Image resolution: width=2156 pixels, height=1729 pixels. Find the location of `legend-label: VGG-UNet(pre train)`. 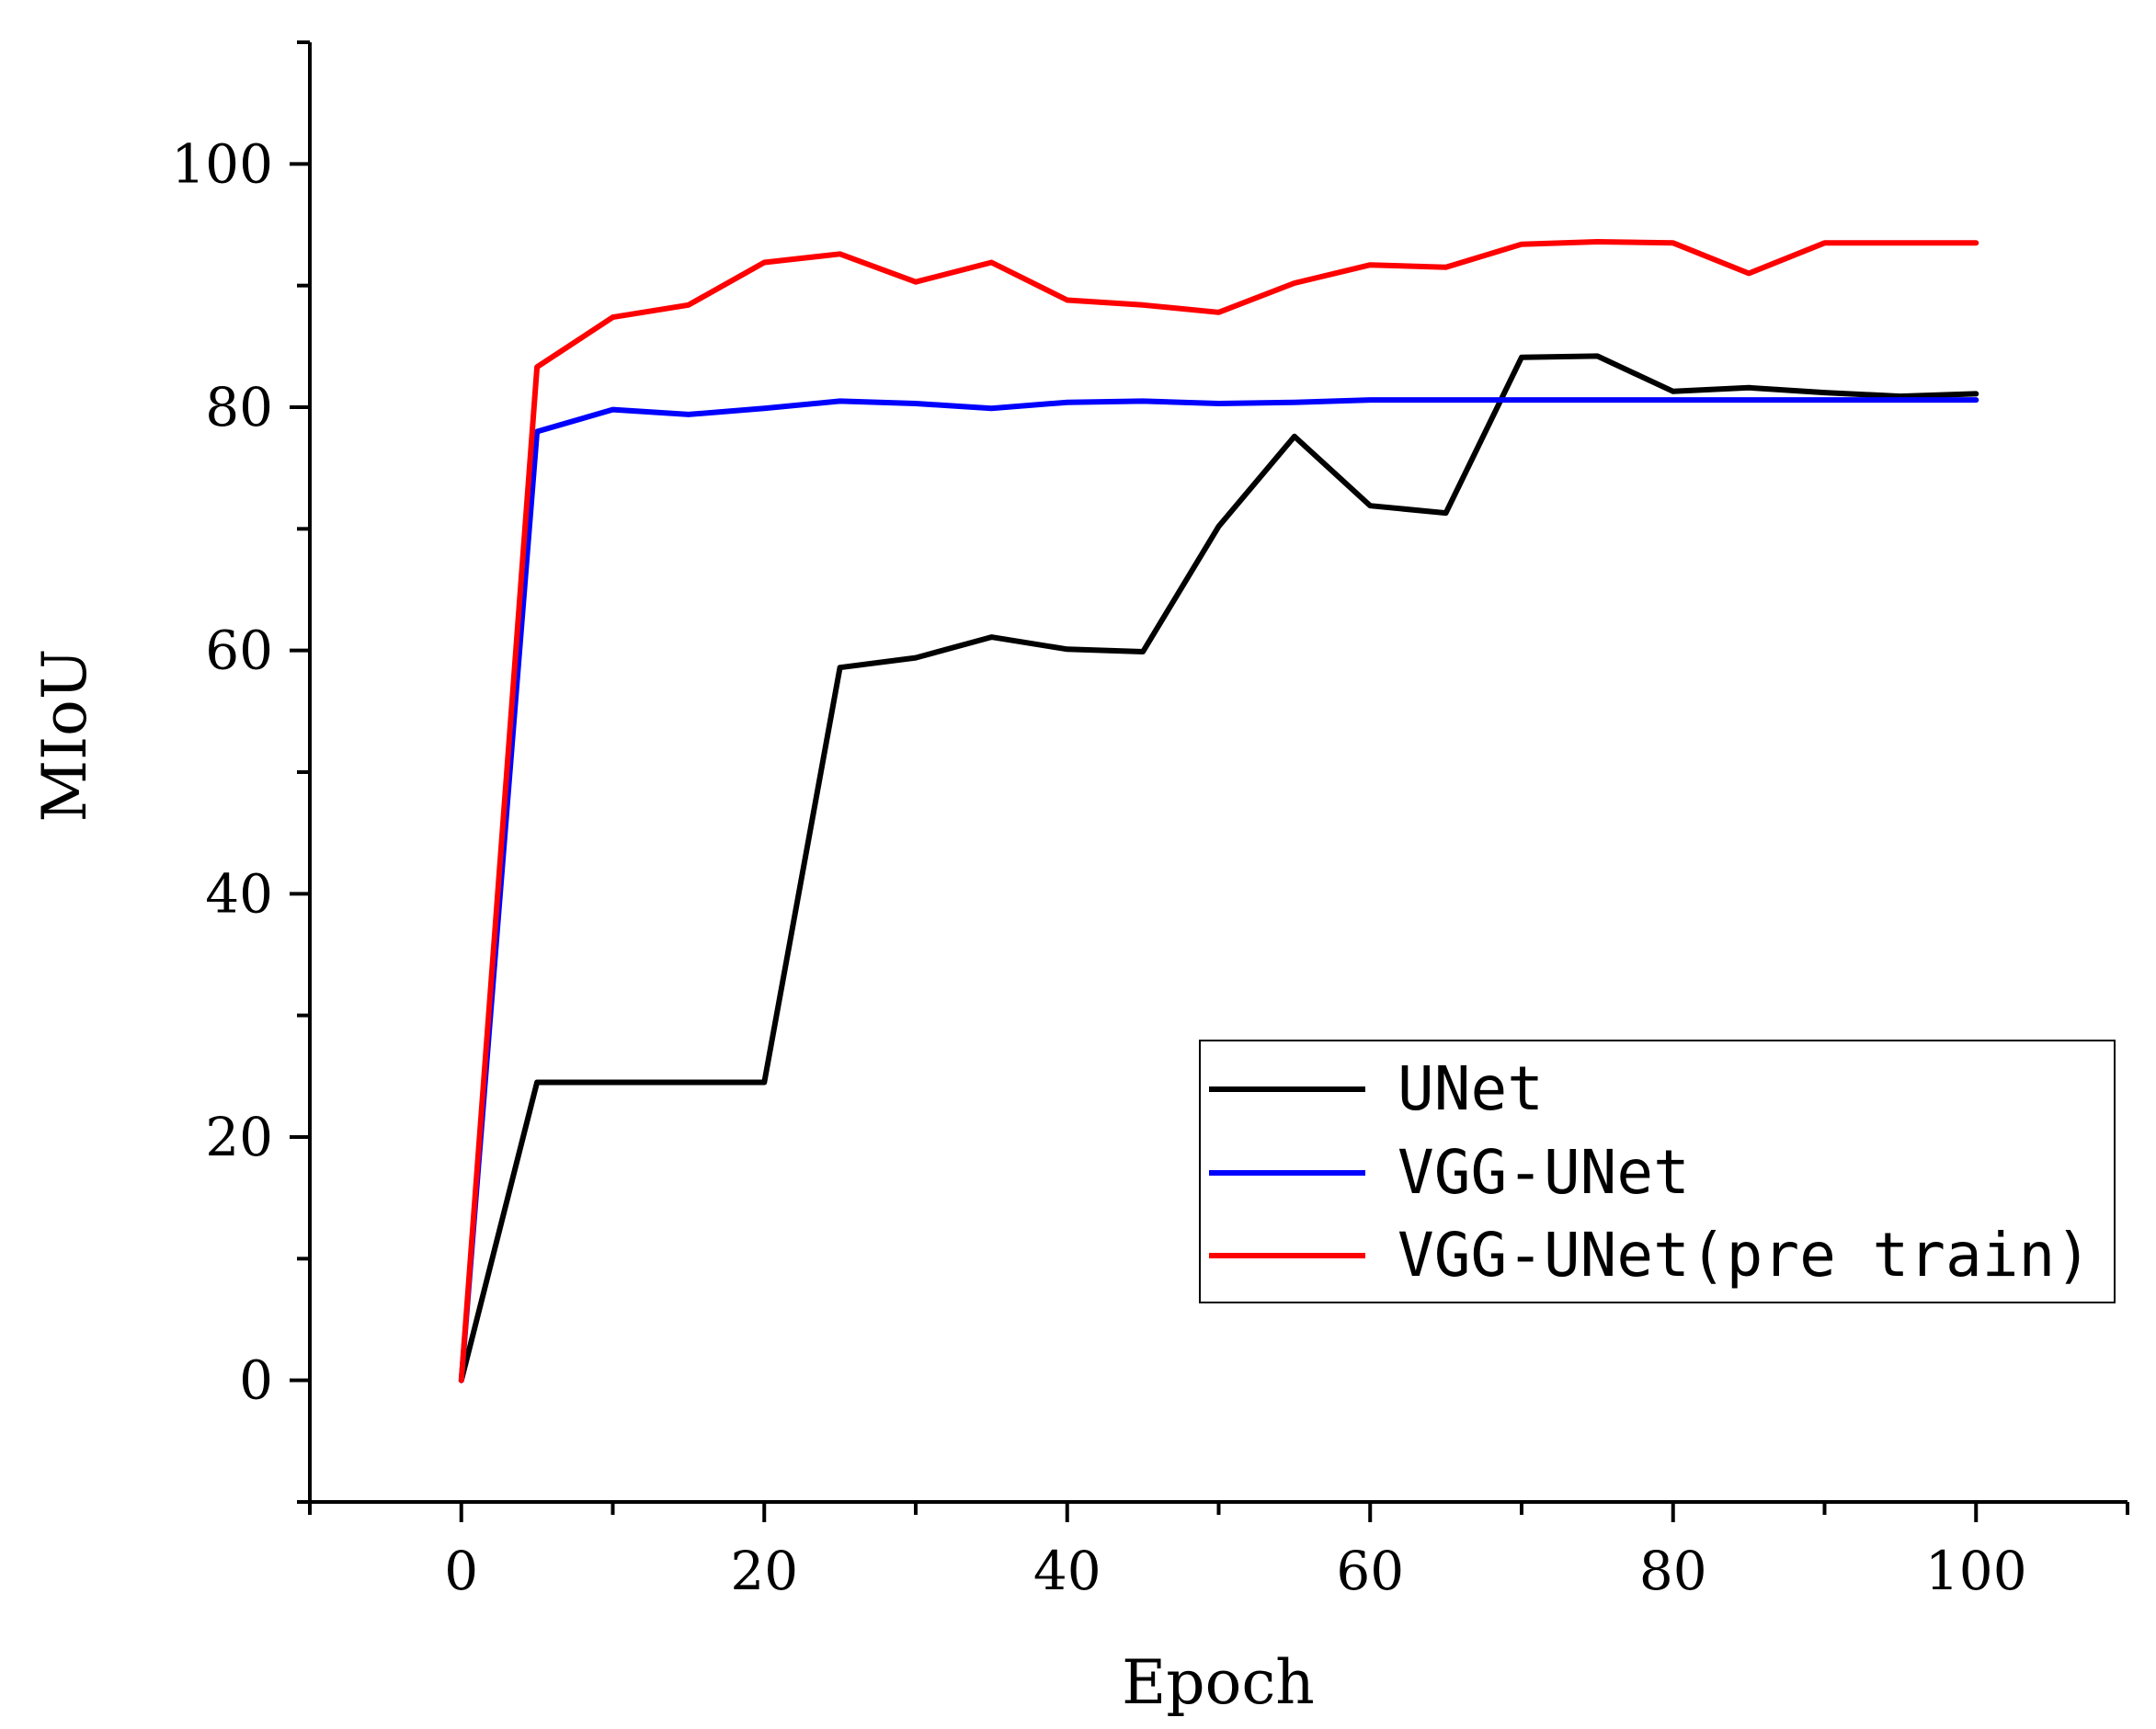

legend-label: VGG-UNet(pre train) is located at coordinates (1744, 1255).